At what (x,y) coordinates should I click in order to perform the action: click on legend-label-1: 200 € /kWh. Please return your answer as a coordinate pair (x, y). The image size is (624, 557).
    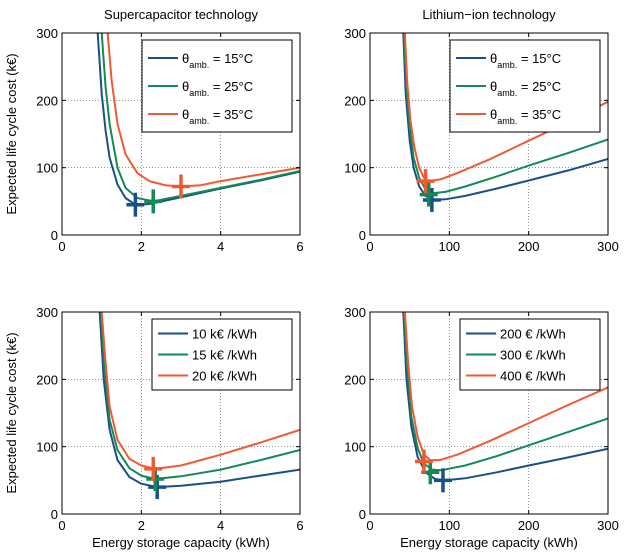
    Looking at the image, I should click on (533, 334).